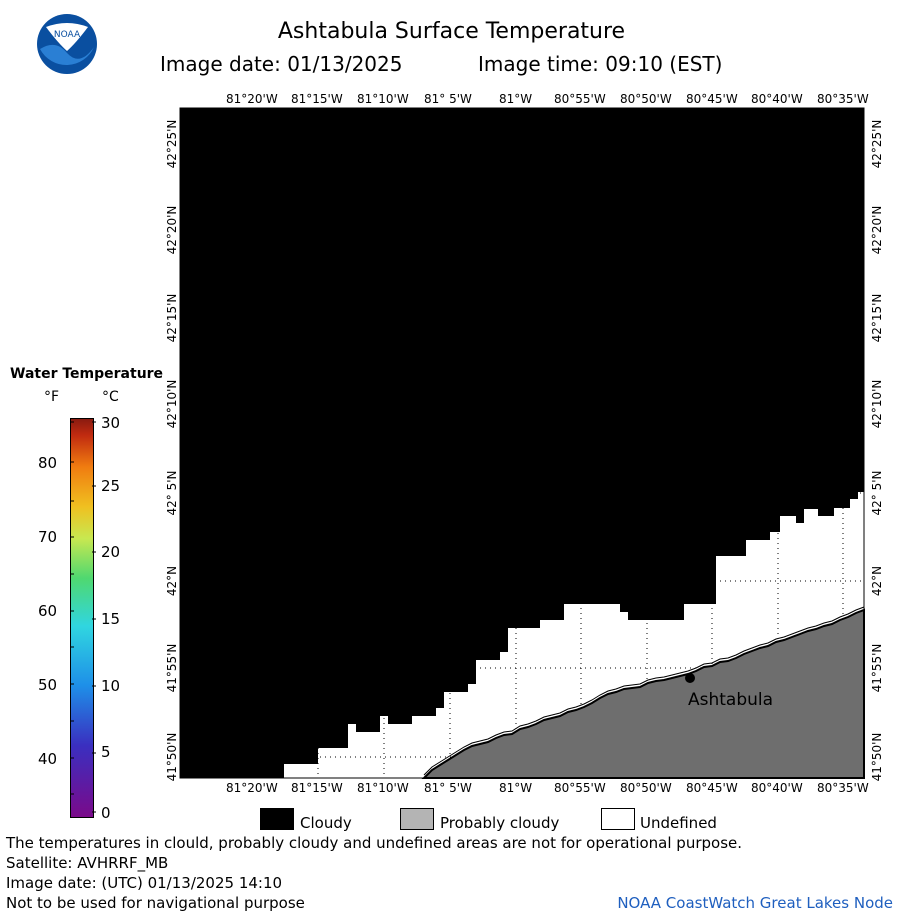 This screenshot has width=903, height=919. Describe the element at coordinates (843, 99) in the screenshot. I see `lon-tick-top: 80°35'W` at that location.